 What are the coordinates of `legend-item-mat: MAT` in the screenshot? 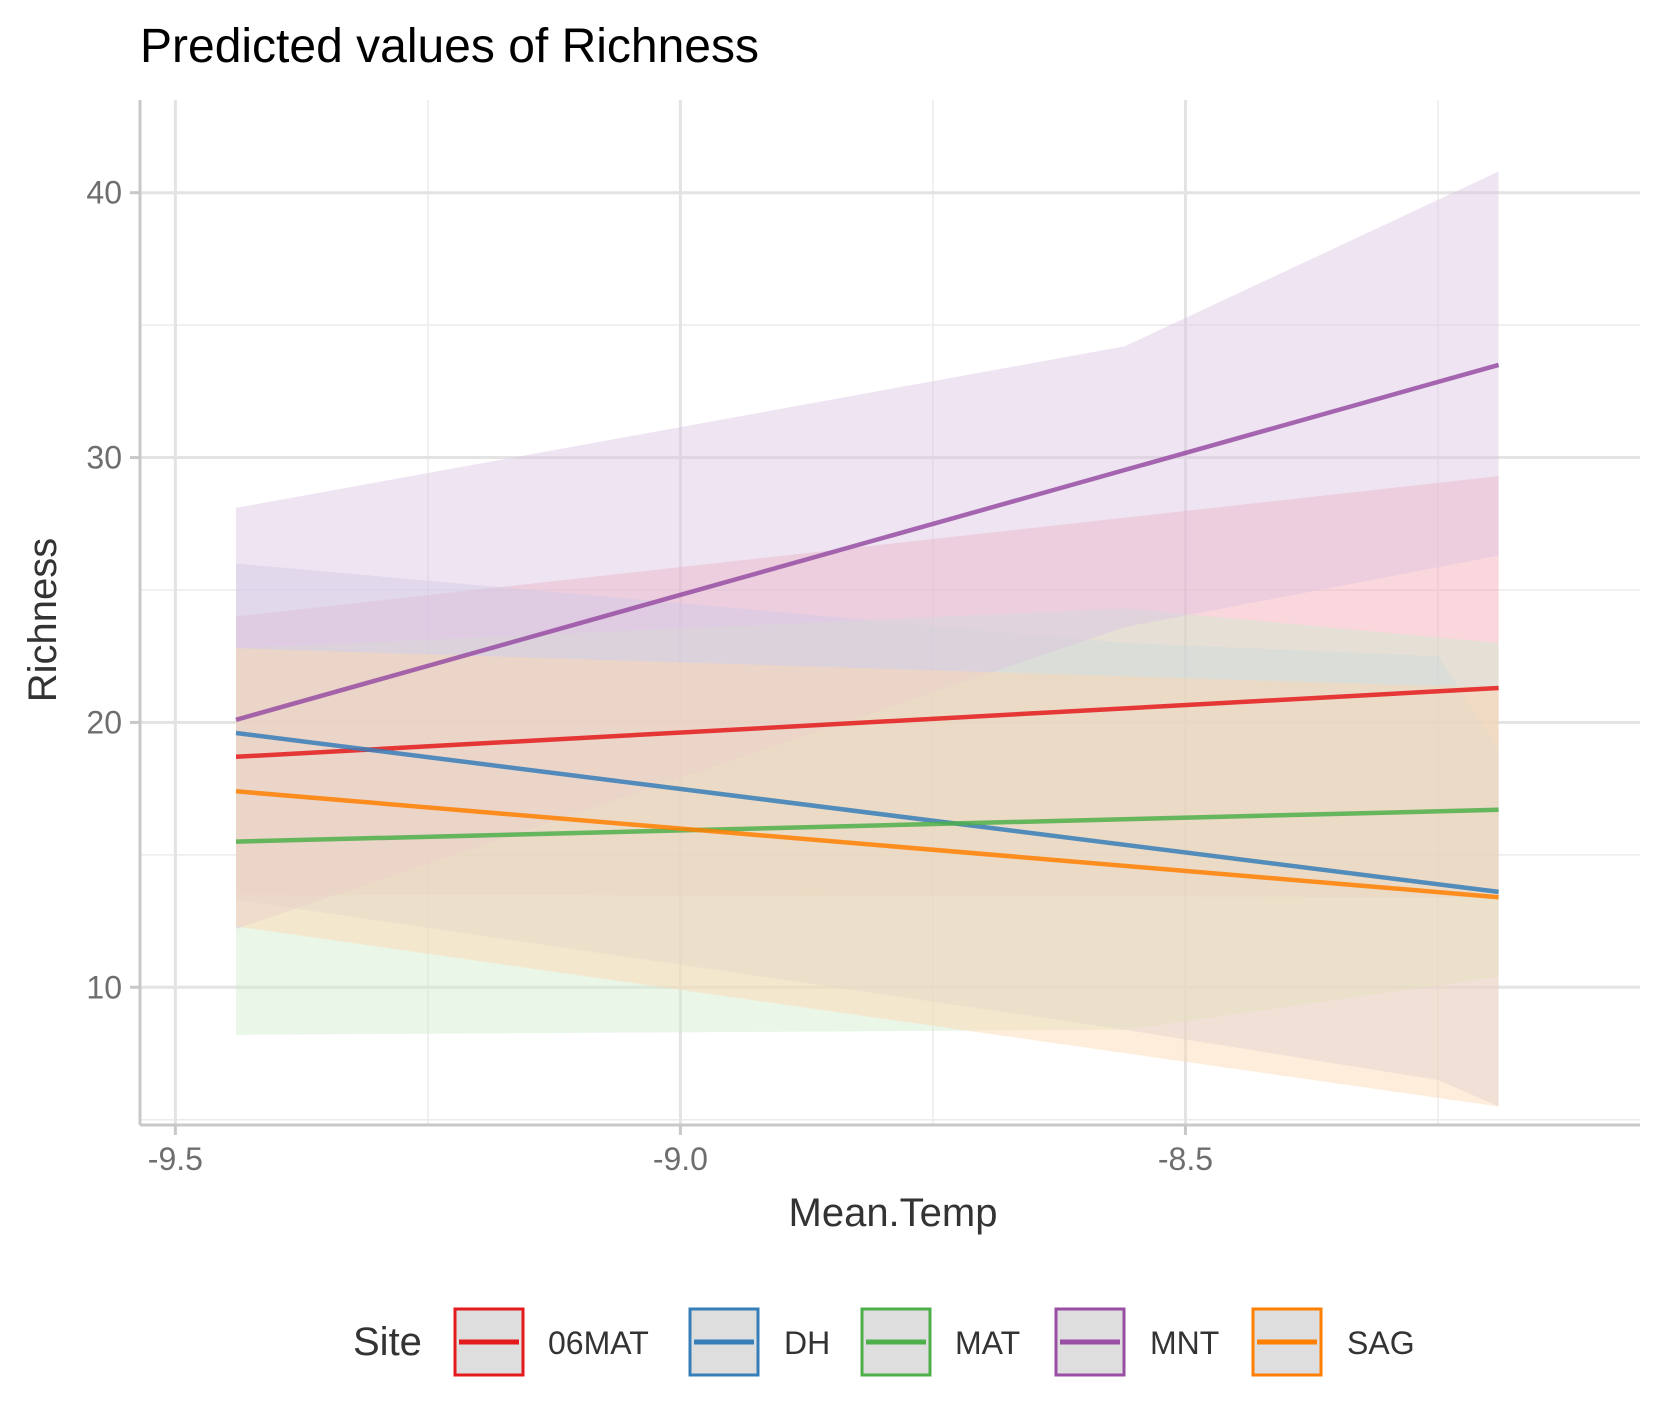 It's located at (940, 1342).